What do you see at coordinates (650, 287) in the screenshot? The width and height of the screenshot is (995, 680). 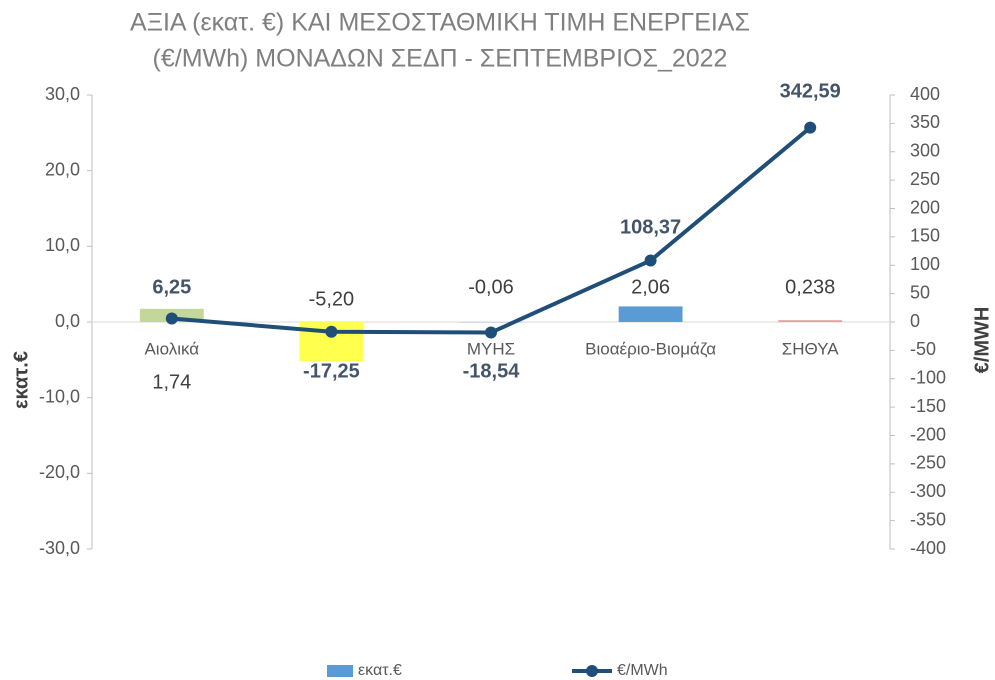 I see `bar-value-label: 2,06` at bounding box center [650, 287].